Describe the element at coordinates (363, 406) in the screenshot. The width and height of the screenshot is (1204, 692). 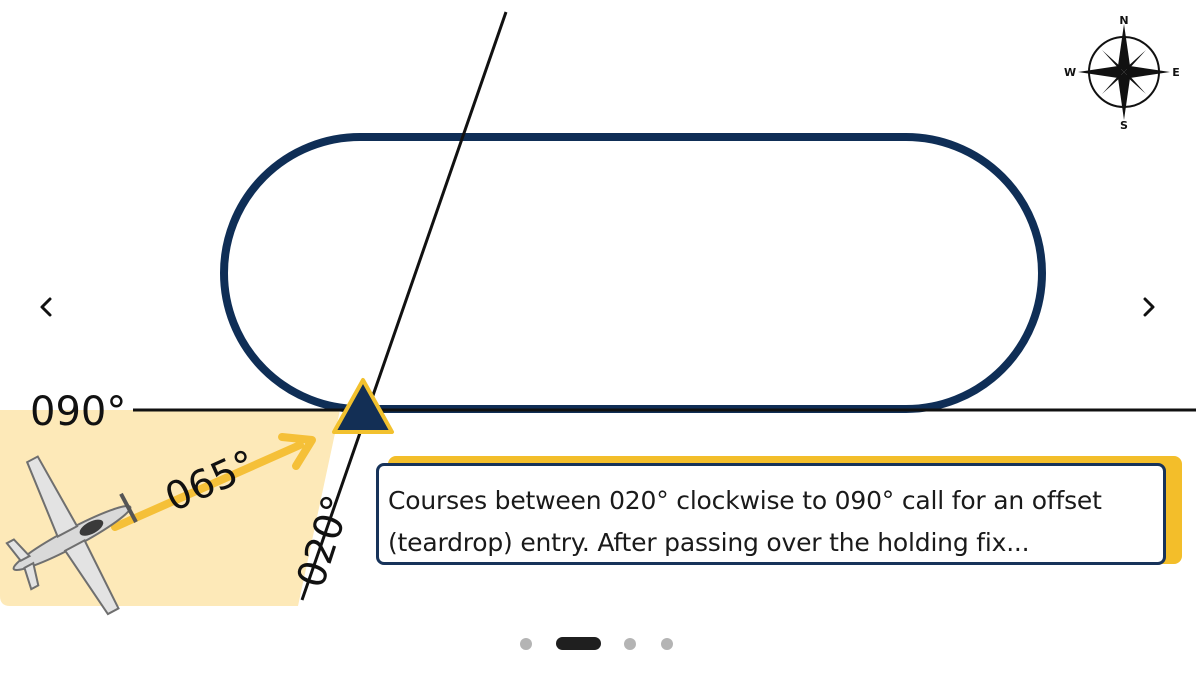
I see `holding-fix-marker` at that location.